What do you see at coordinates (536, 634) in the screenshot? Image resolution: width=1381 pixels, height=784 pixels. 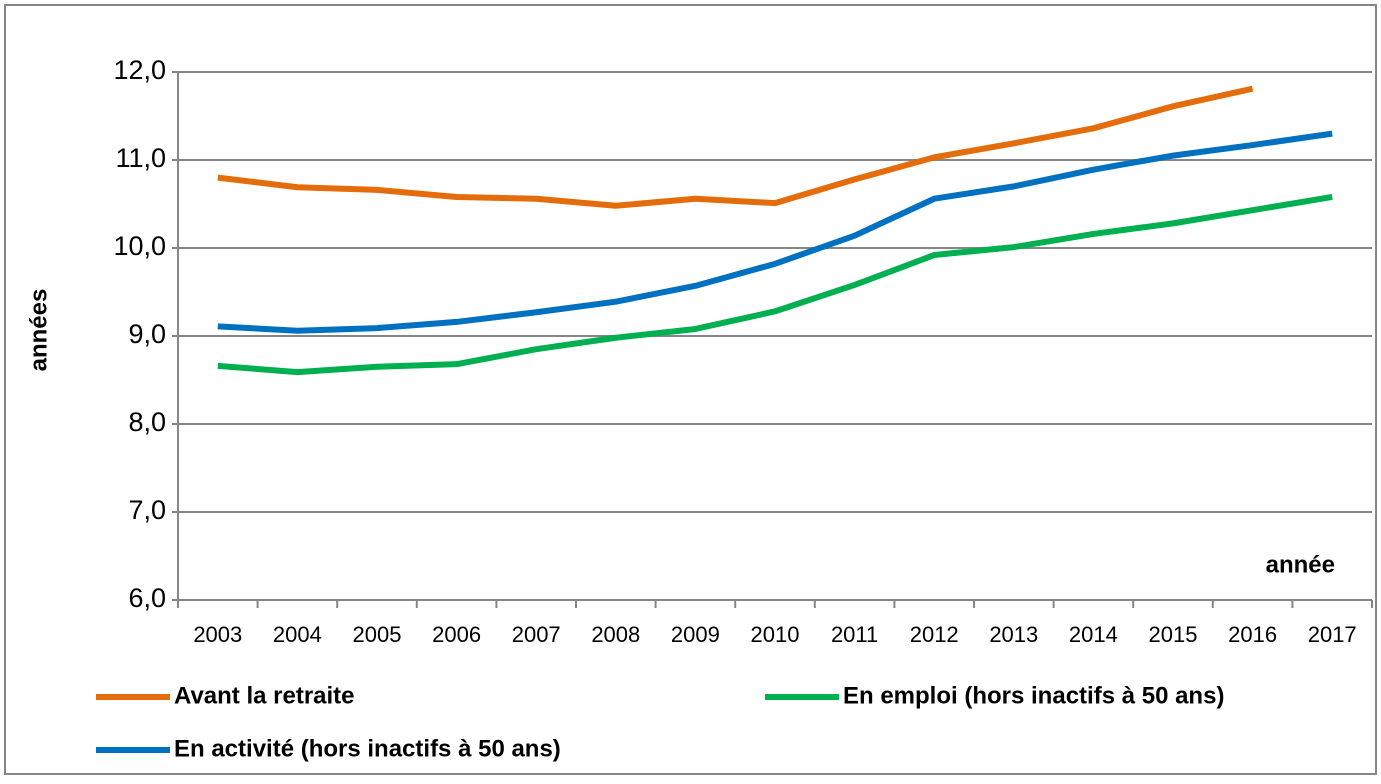 I see `x-tick-label: 2007` at bounding box center [536, 634].